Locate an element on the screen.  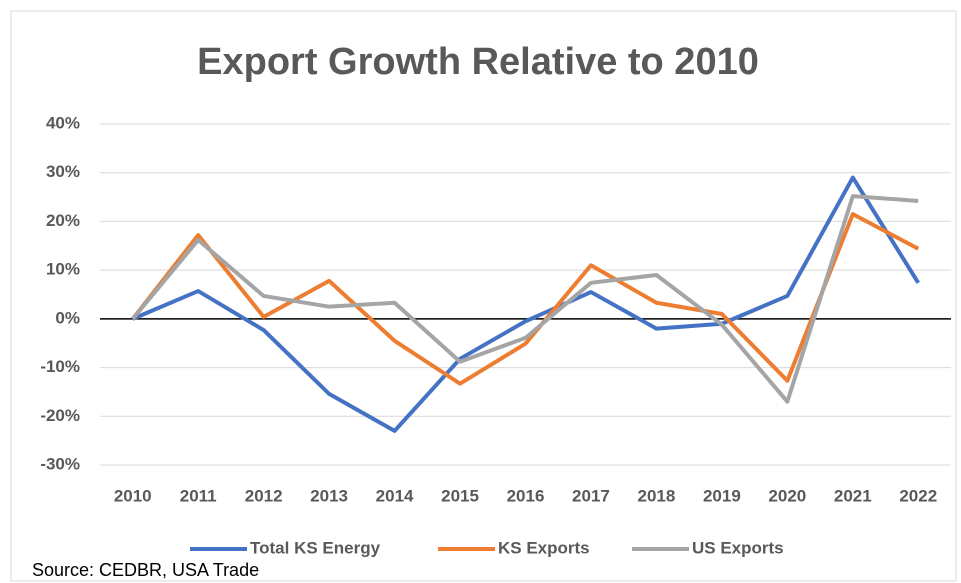
x-tick-label: 2011 is located at coordinates (198, 495).